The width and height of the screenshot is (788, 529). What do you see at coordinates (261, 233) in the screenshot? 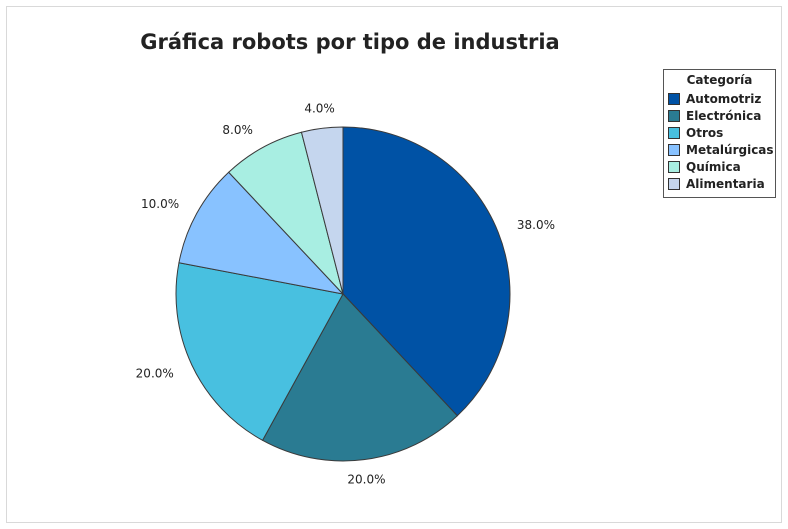
I see `pie-slice-metalurgicas` at bounding box center [261, 233].